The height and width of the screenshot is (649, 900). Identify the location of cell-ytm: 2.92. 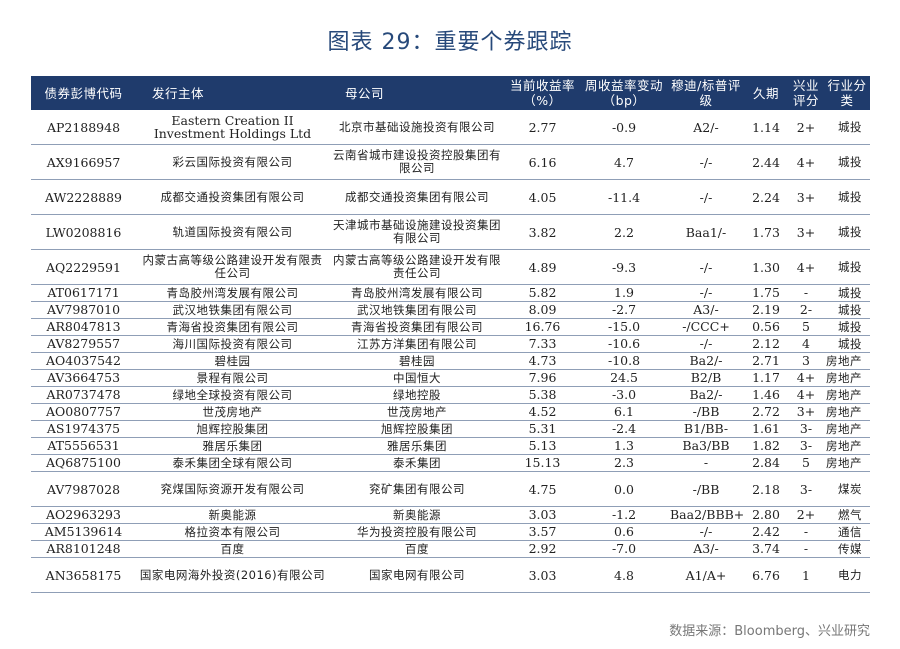
(542, 549).